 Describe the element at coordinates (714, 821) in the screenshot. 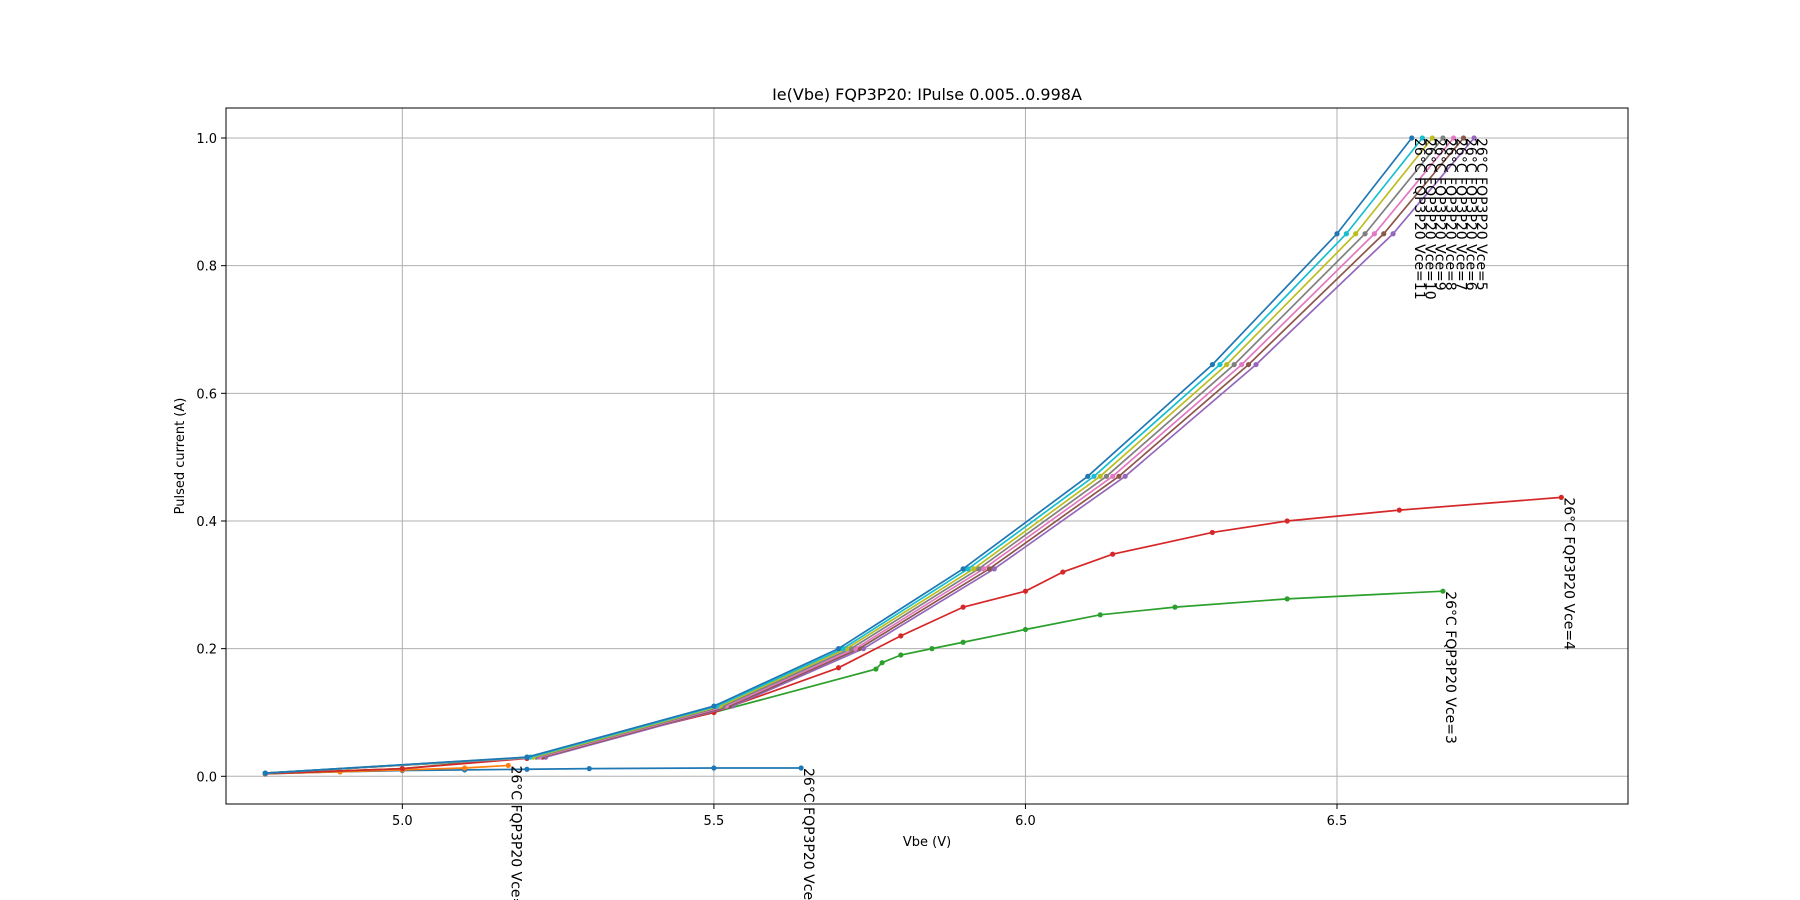

I see `x-tick-label: 5.5` at that location.